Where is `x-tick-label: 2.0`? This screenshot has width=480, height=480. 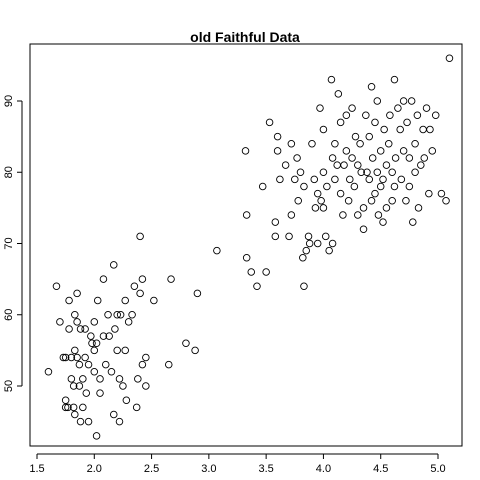
x-tick-label: 2.0 is located at coordinates (94, 469).